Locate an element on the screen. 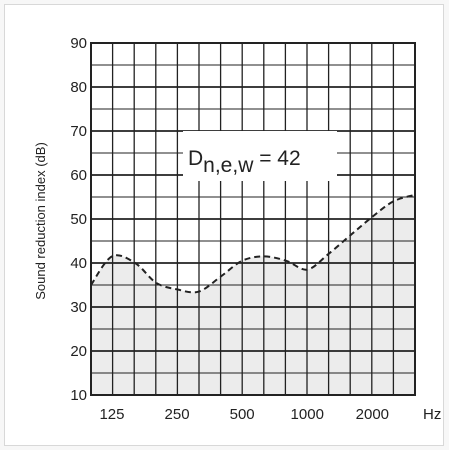  x-tick-label: 2000 is located at coordinates (372, 414).